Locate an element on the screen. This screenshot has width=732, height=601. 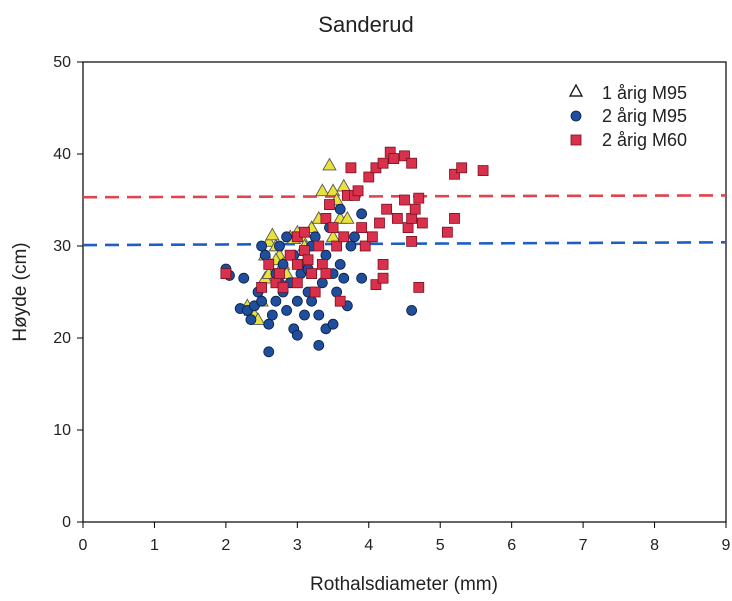
x-axis-label: Rothalsdiameter (mm) is located at coordinates (404, 584).